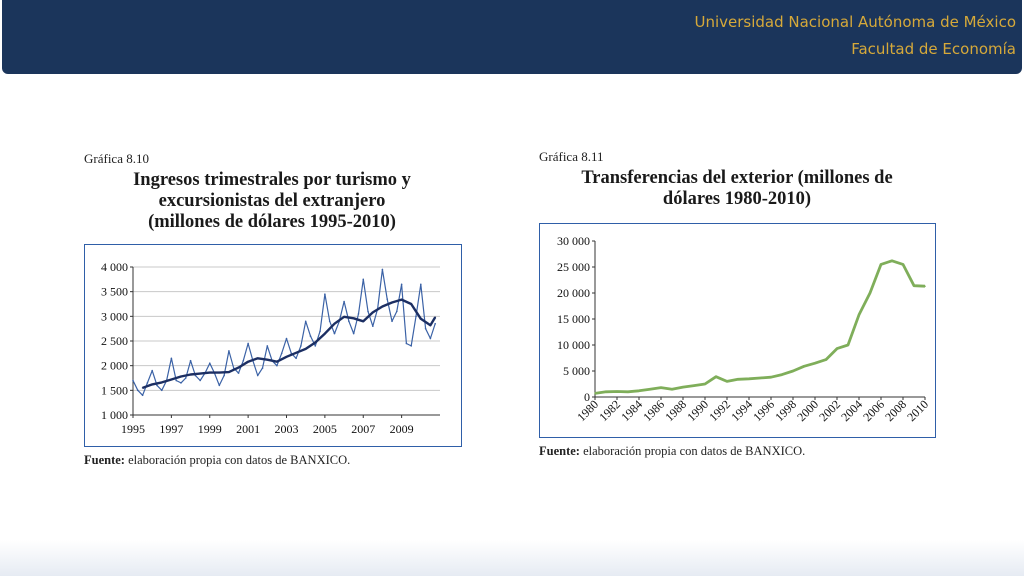 This screenshot has height=576, width=1024. What do you see at coordinates (573, 267) in the screenshot?
I see `y-tick-label: 25 000` at bounding box center [573, 267].